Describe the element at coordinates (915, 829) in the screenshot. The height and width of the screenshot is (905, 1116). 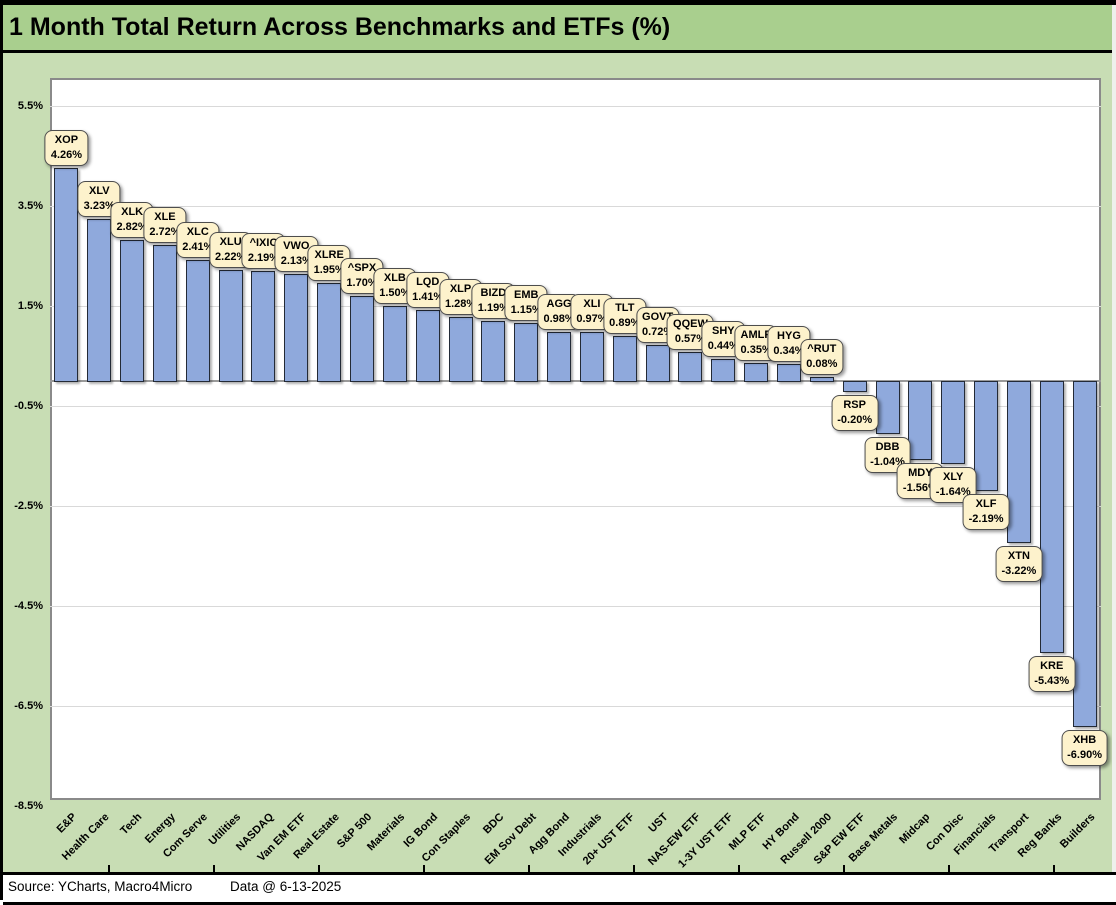
I see `x-axis-label-text: Midcap` at that location.